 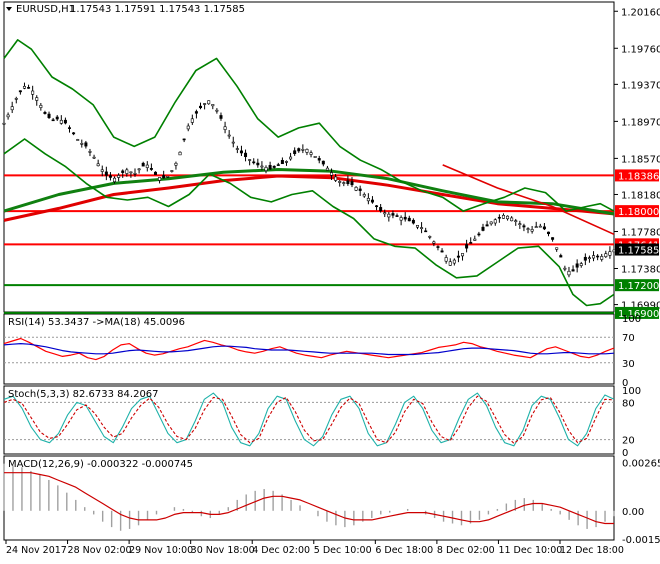 What do you see at coordinates (96, 322) in the screenshot?
I see `rsi-title: RSI(14) 53.3437 ->MA(18) 45.0096` at bounding box center [96, 322].